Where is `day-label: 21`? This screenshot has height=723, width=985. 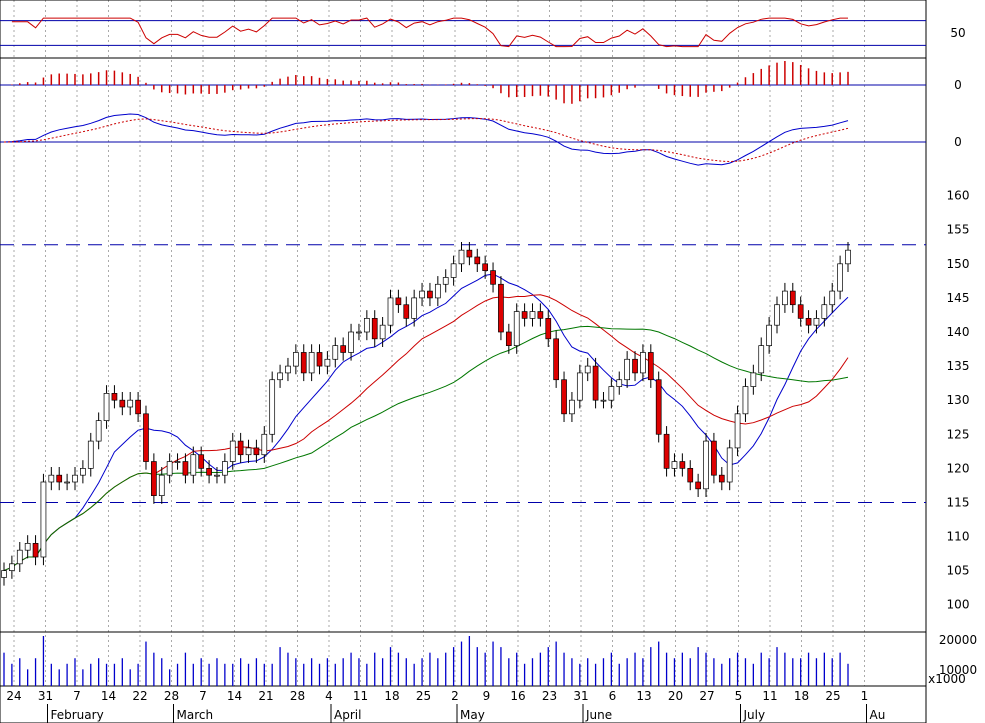 day-label: 21 is located at coordinates (265, 696).